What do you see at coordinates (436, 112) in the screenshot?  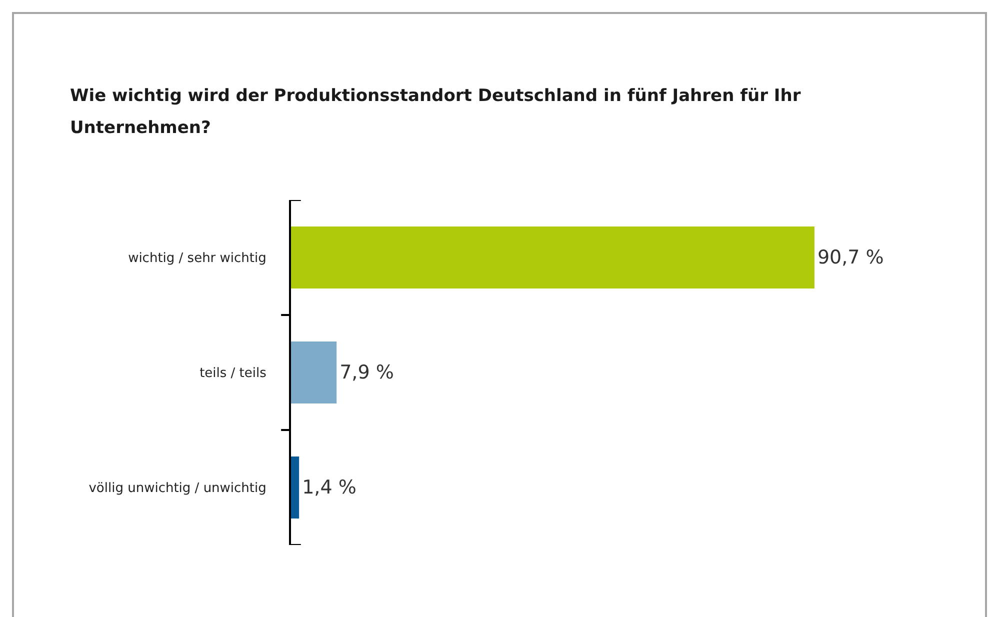 I see `chart-title: Wie wichtig wird der Produktionsstandort Deutschland in fünf Jahren für Ihr Unternehmen?` at bounding box center [436, 112].